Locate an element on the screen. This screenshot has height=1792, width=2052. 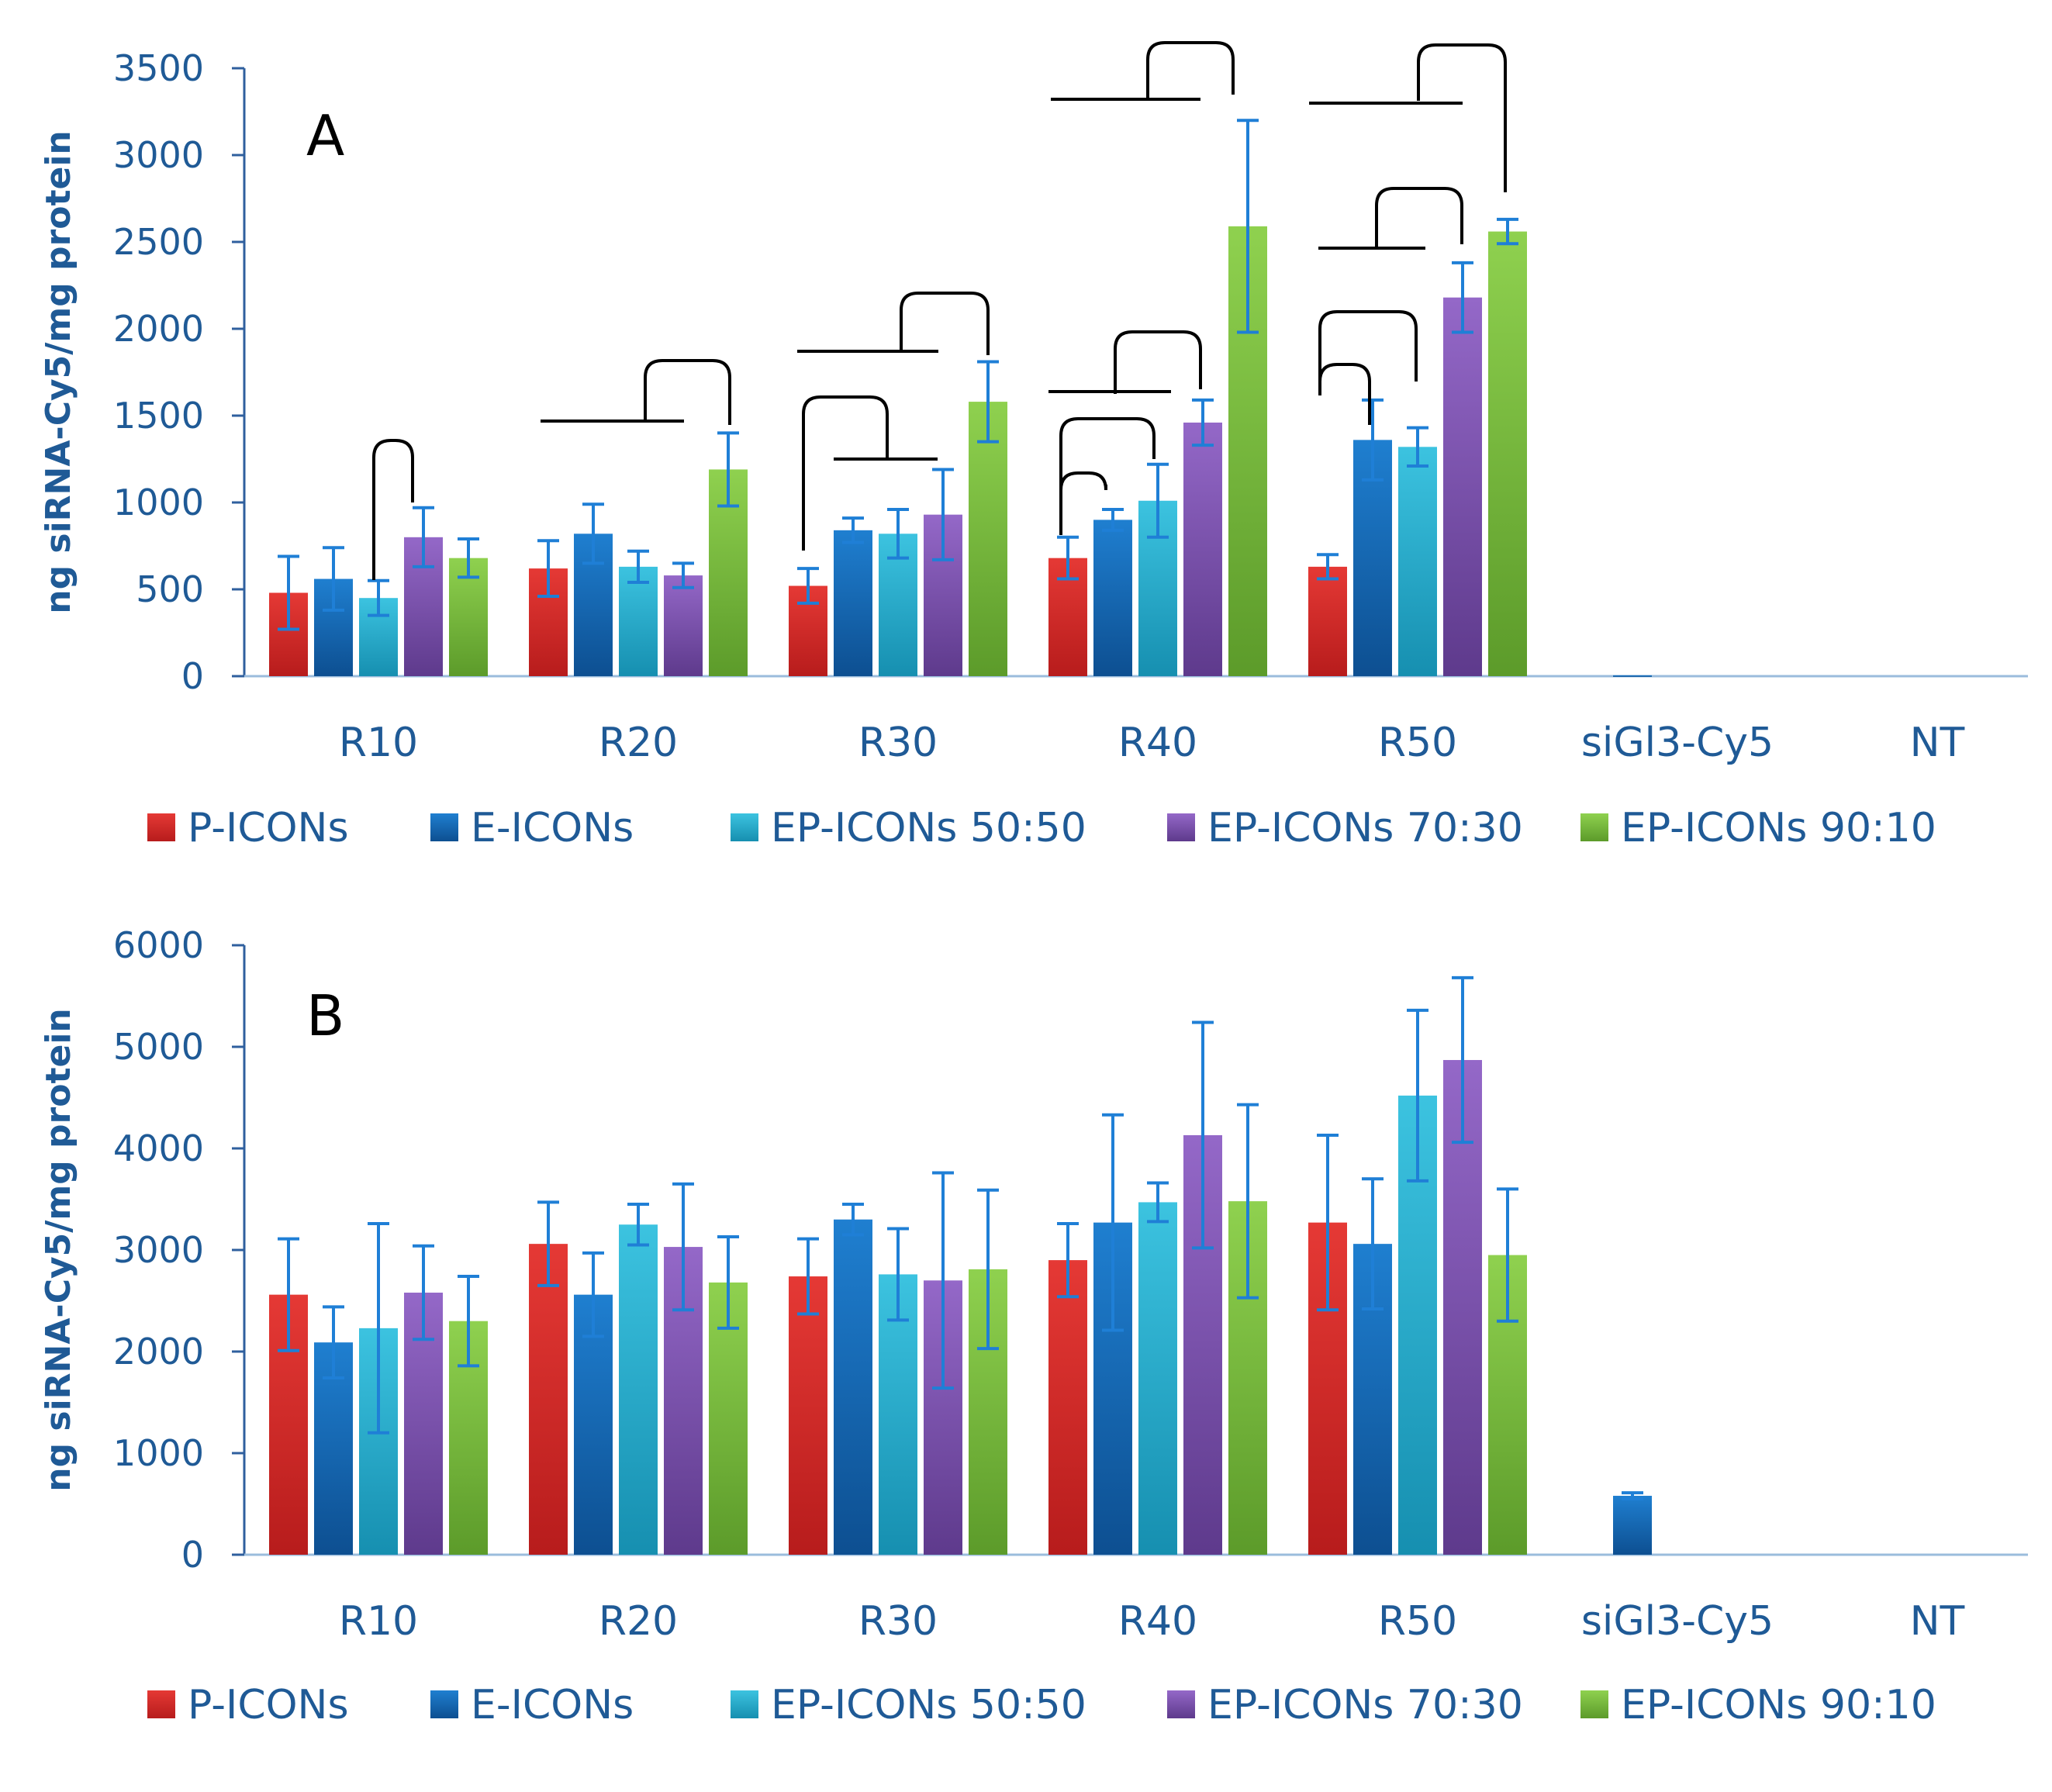
error-bar-ep-icons-70-30-r10 is located at coordinates (423, 1293).